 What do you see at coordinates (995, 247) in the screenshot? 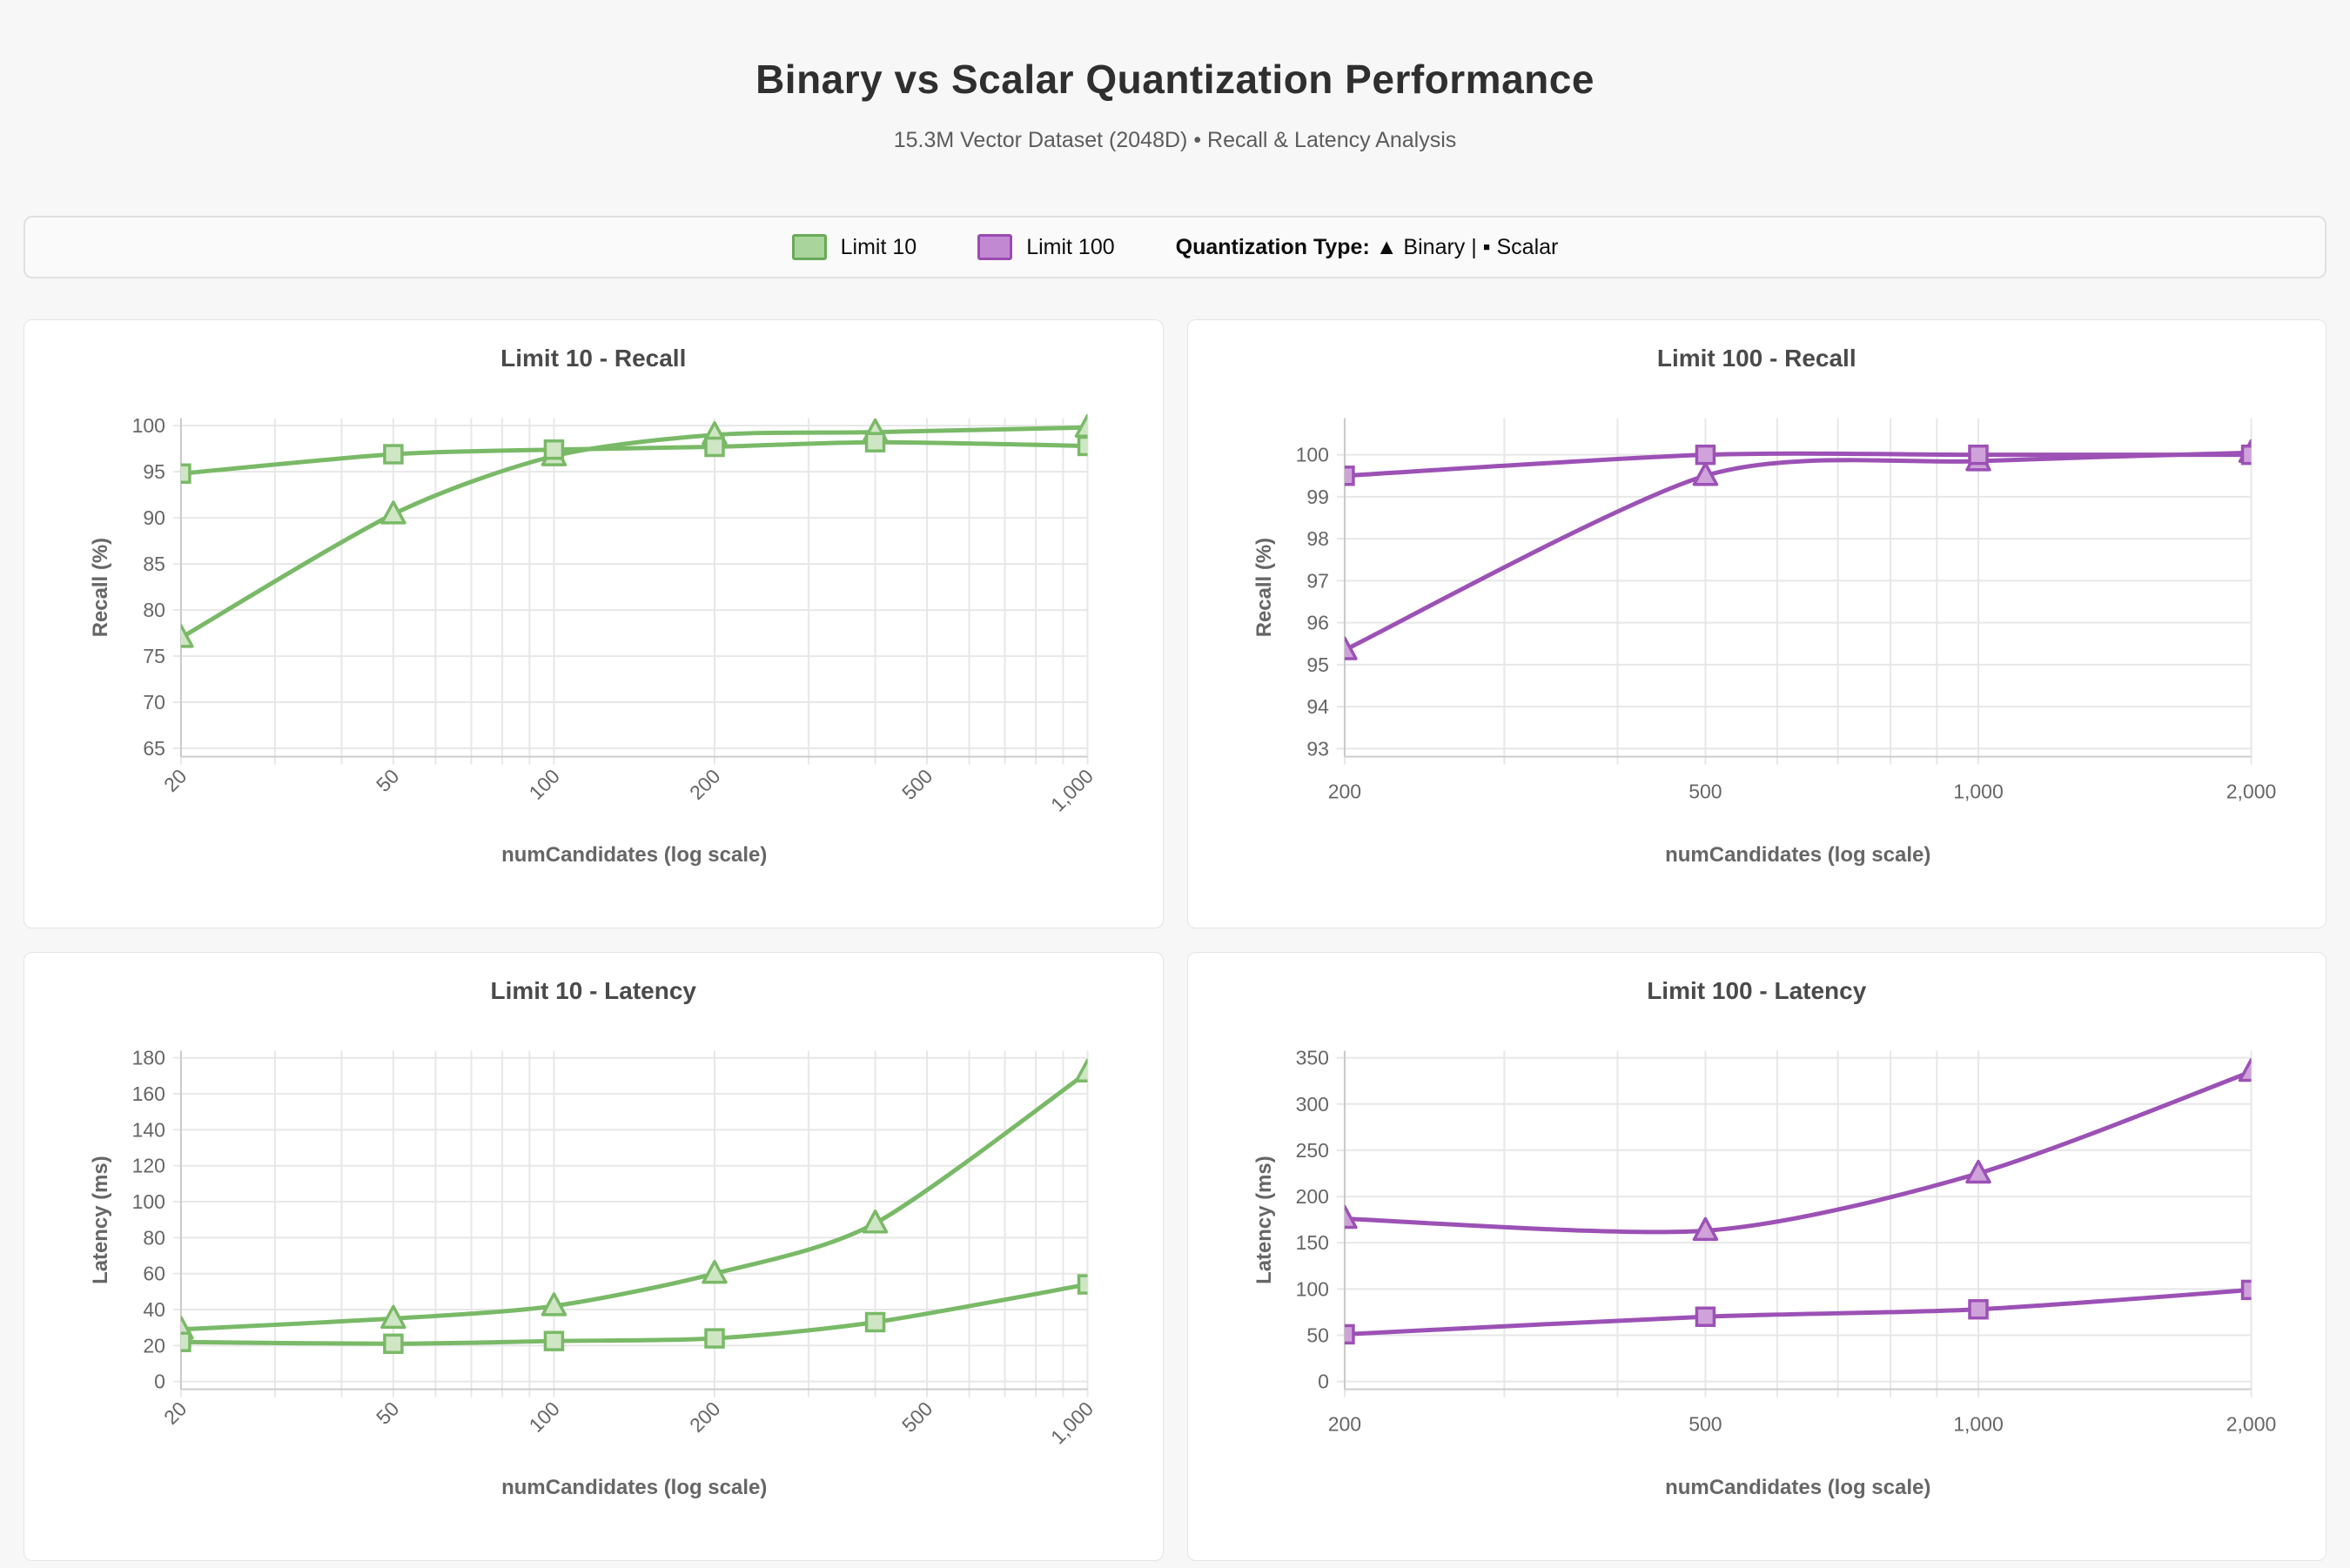
I see `limit100-swatch-icon` at bounding box center [995, 247].